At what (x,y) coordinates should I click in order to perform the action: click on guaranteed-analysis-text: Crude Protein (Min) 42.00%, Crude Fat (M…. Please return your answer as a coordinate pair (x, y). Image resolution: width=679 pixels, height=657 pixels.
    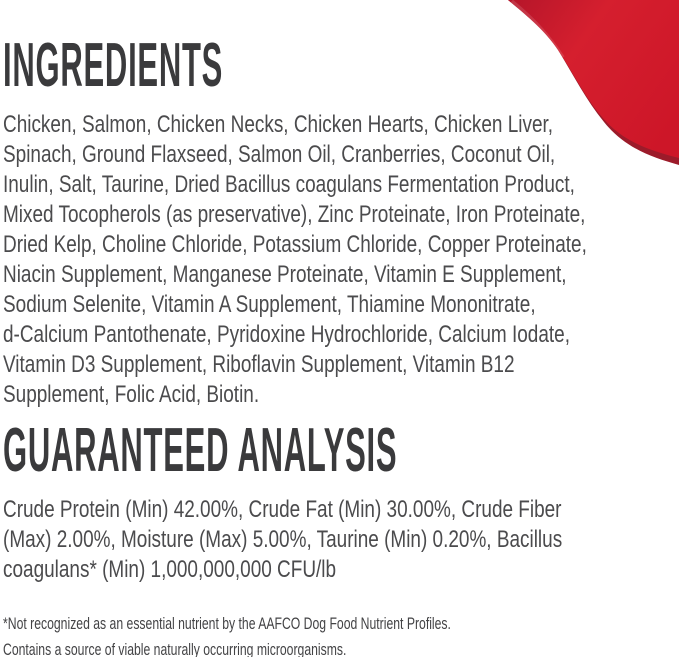
    Looking at the image, I should click on (283, 539).